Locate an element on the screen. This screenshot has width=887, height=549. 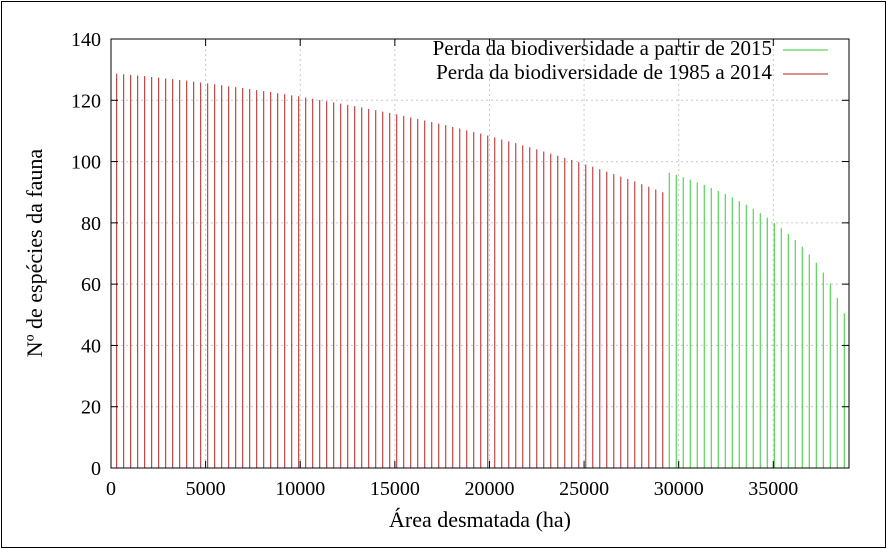
x-tick-label: 20000 is located at coordinates (489, 489).